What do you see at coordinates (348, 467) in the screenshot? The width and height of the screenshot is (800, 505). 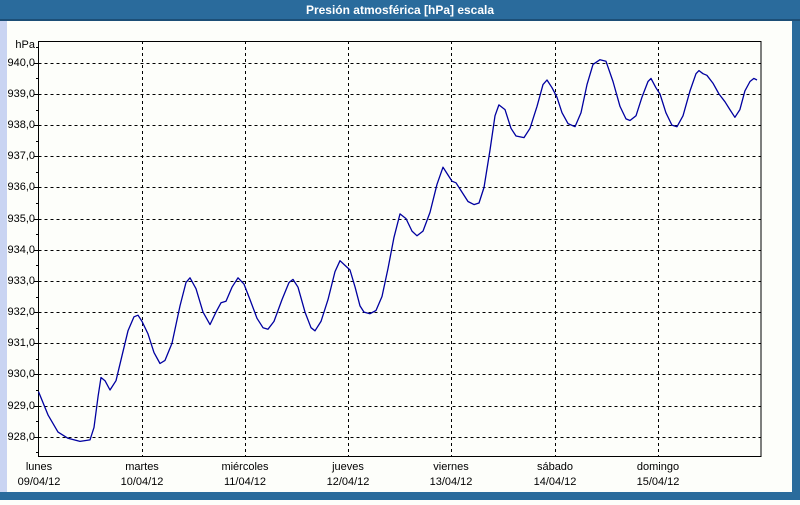 I see `x-axis-day-name: jueves` at bounding box center [348, 467].